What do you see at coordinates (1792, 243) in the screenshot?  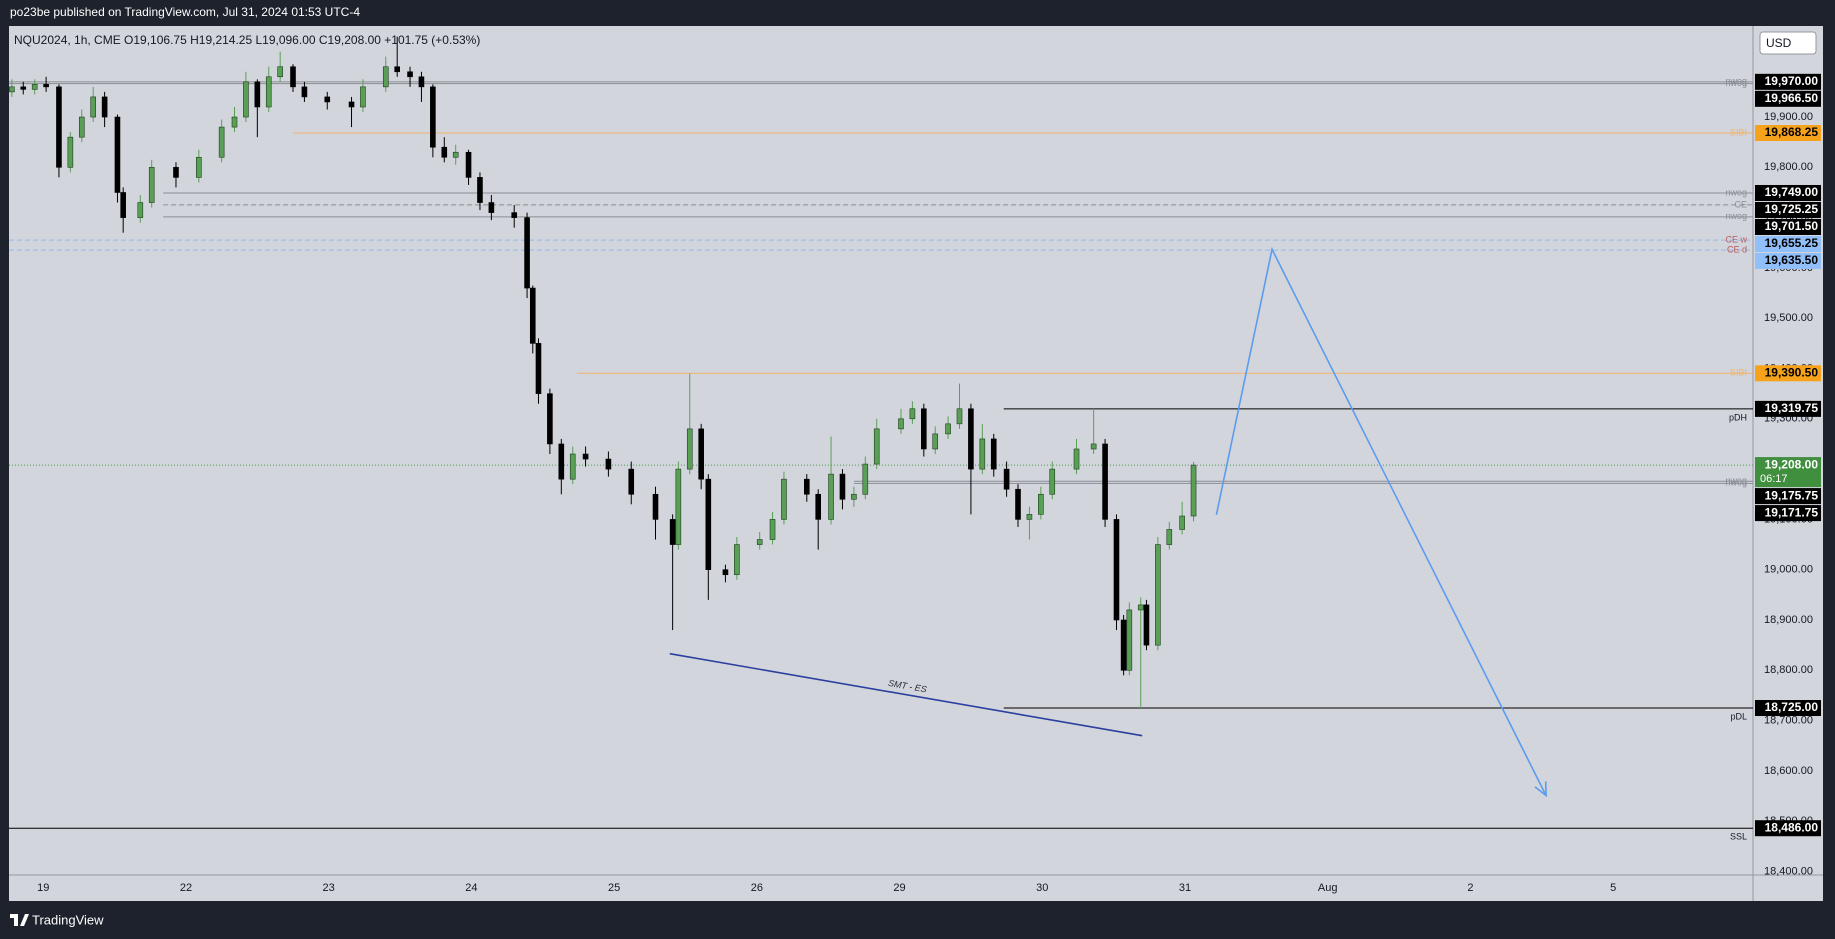 I see `price-badge-label: 19,655.25` at bounding box center [1792, 243].